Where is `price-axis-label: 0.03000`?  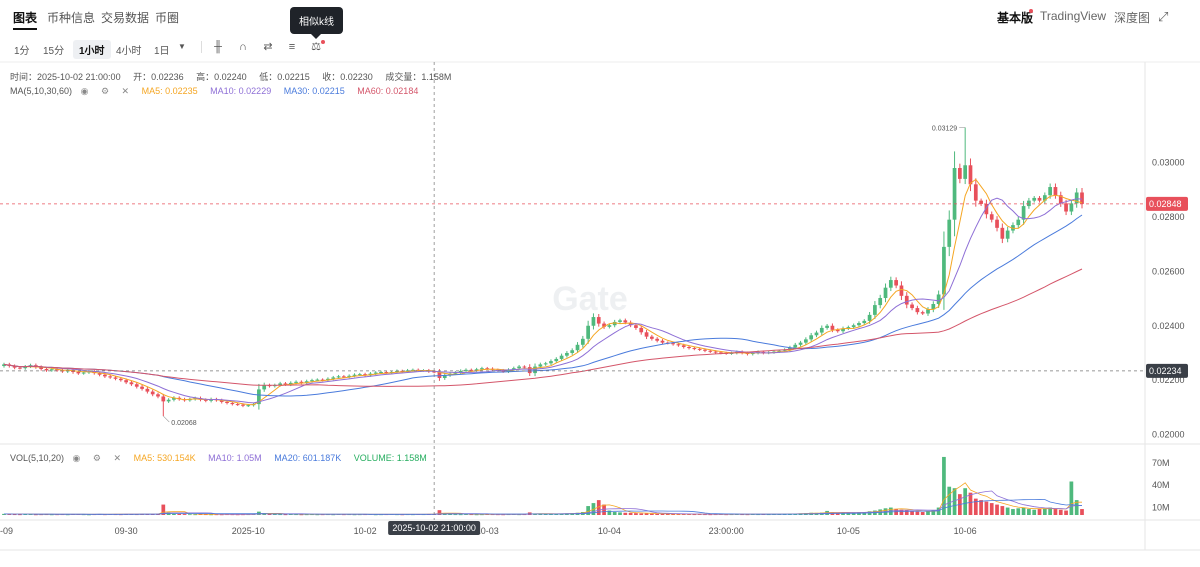
price-axis-label: 0.03000 is located at coordinates (1168, 163).